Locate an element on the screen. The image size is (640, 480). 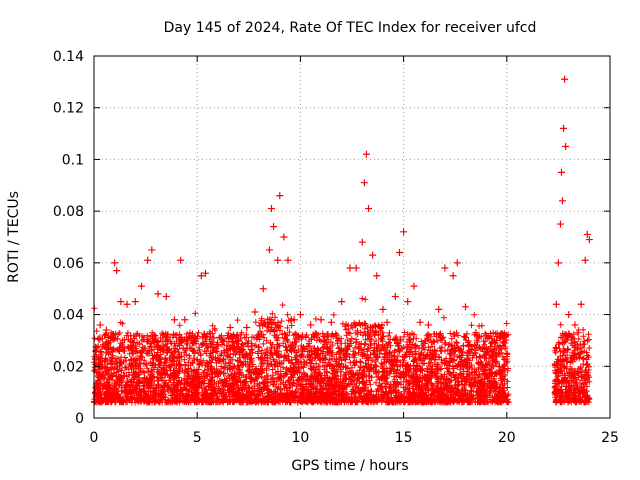
x-tick-label: 5 is located at coordinates (197, 438).